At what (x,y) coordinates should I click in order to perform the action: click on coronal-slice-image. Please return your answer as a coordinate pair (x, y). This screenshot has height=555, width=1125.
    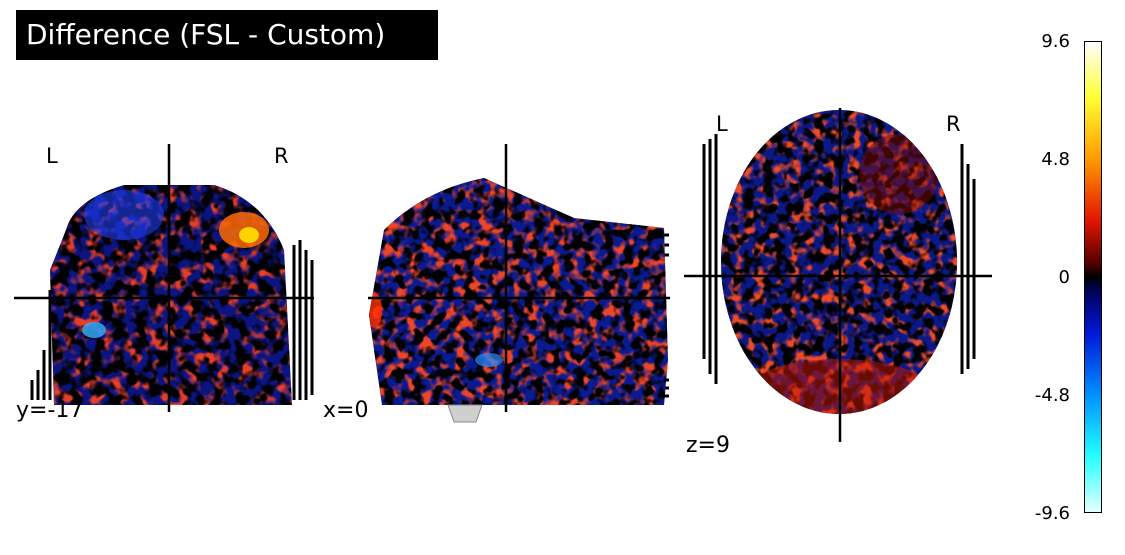
    Looking at the image, I should click on (164, 278).